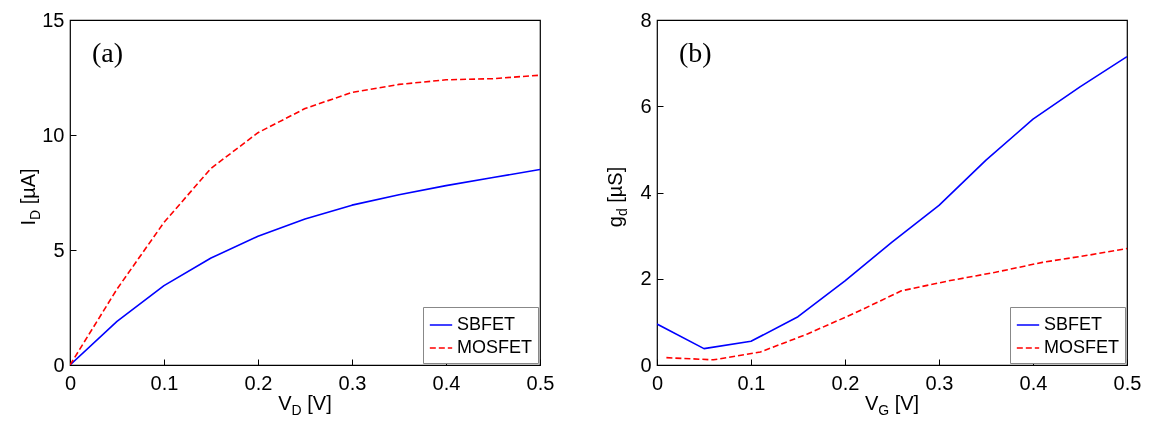 This screenshot has width=1174, height=440. What do you see at coordinates (896, 304) in the screenshot?
I see `line-series` at bounding box center [896, 304].